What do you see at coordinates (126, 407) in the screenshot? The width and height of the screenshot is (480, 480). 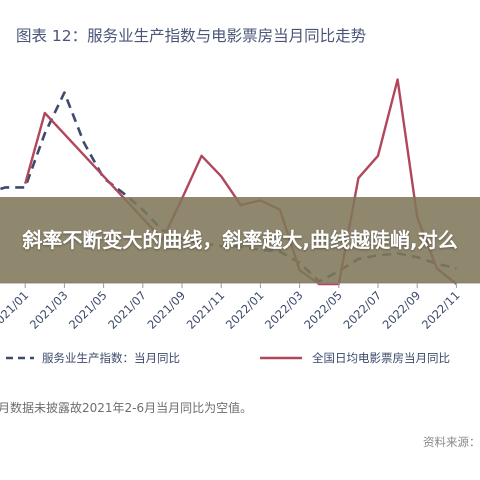 I see `footnote: 月数据未披露故2021年2-6月当月同比为空值。` at bounding box center [126, 407].